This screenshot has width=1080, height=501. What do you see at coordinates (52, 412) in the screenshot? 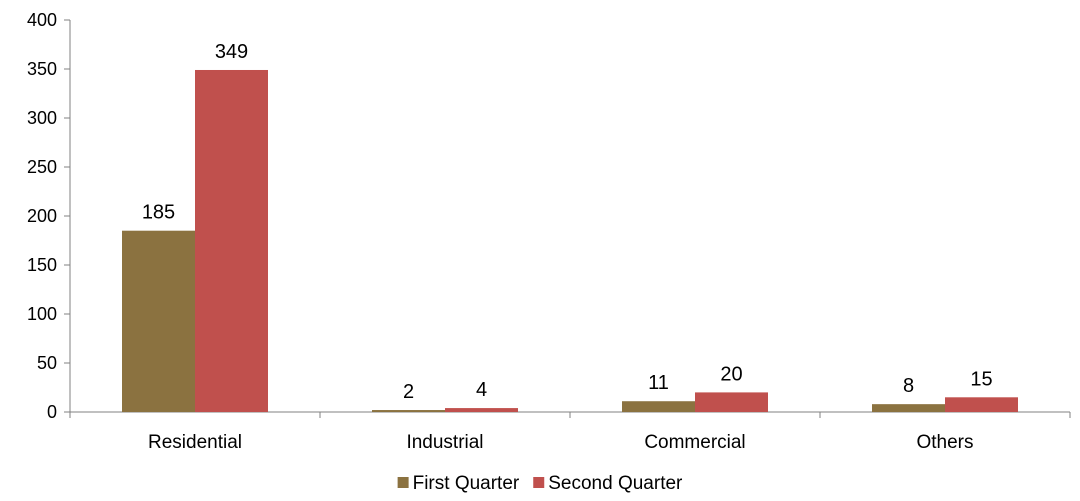
I see `y-tick-label: 0` at bounding box center [52, 412].